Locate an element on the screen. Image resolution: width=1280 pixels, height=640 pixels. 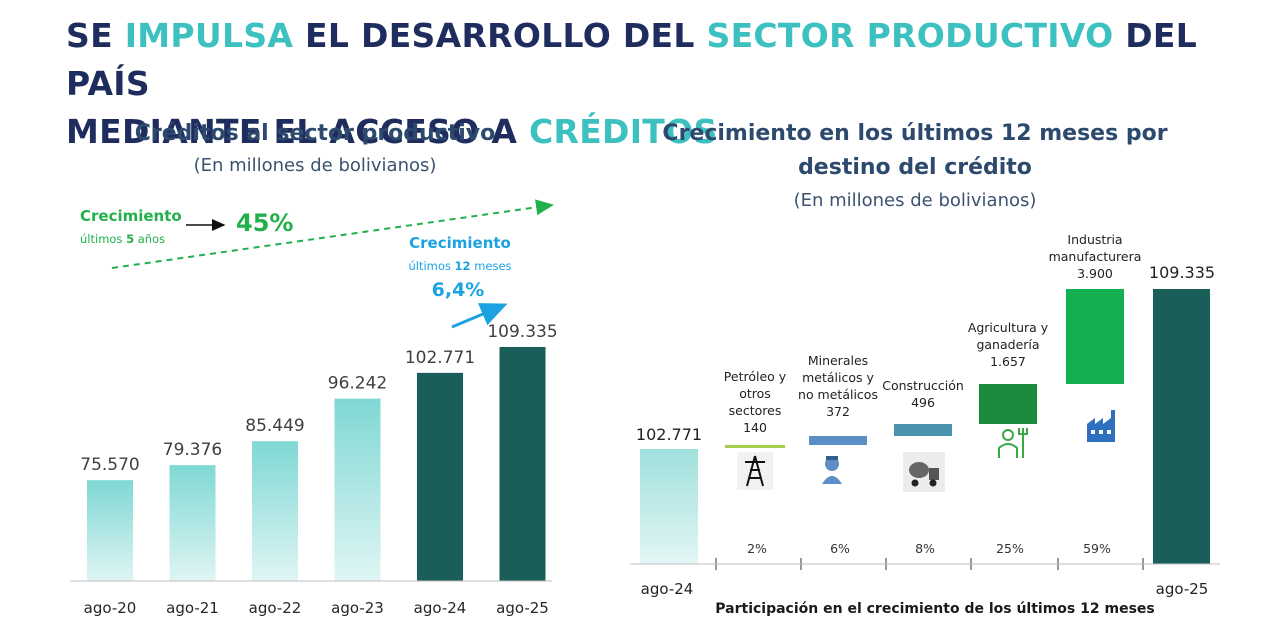
start-category-label: ago-24 is located at coordinates (667, 589).